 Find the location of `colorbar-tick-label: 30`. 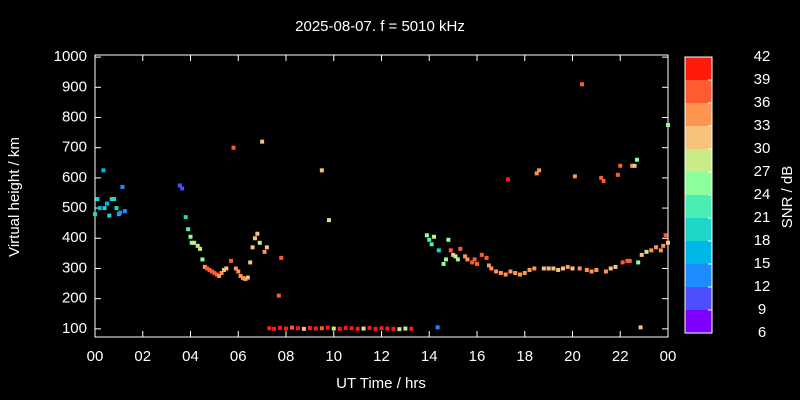

colorbar-tick-label: 30 is located at coordinates (762, 148).